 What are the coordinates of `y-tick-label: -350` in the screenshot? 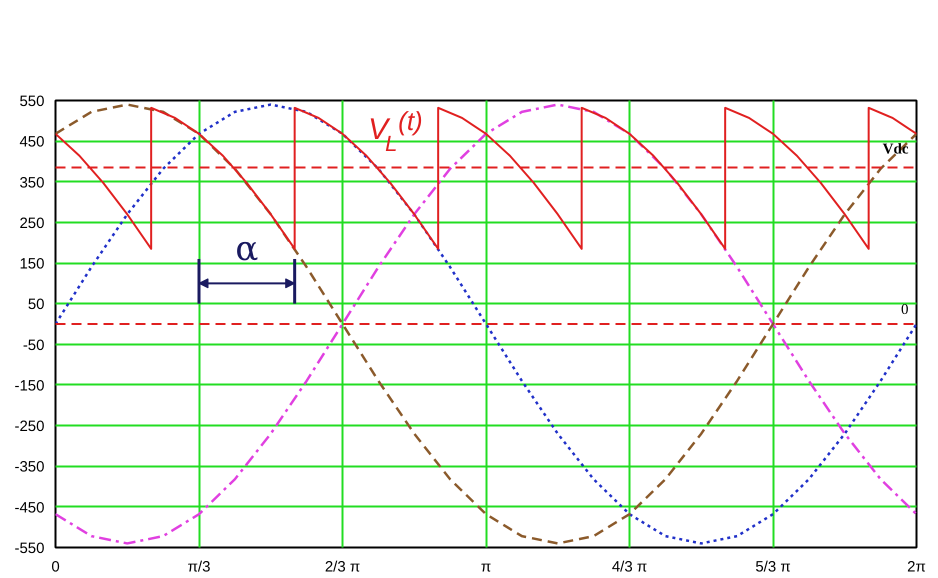 It's located at (29, 467).